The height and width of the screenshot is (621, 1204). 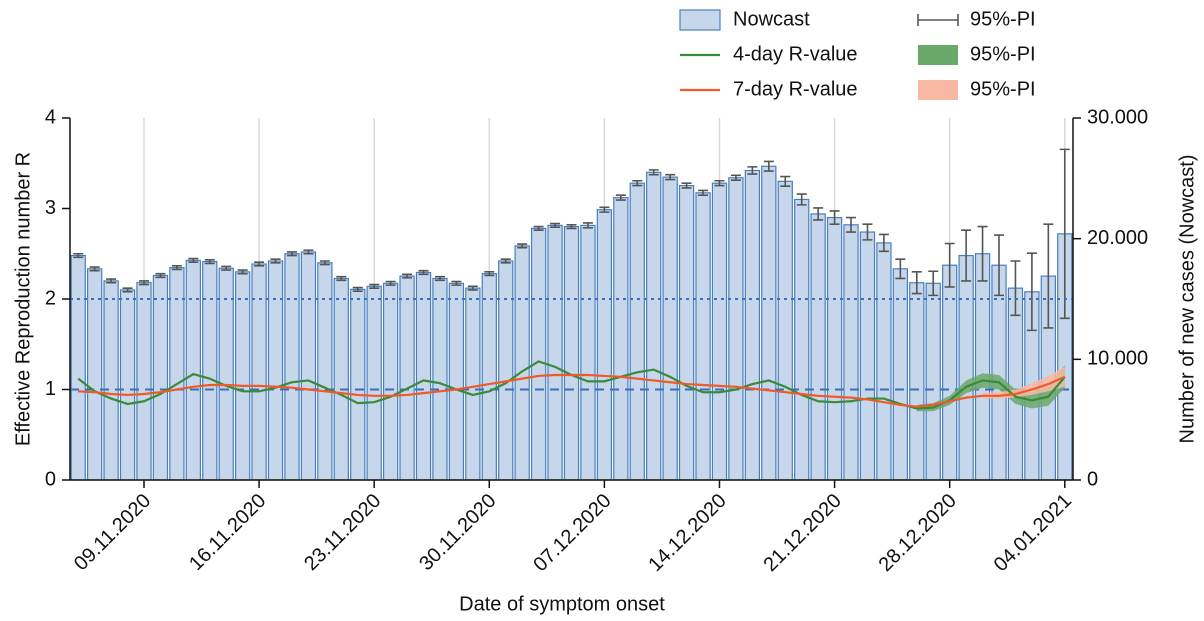 What do you see at coordinates (687, 533) in the screenshot?
I see `x-tick-label: 14.12.2020` at bounding box center [687, 533].